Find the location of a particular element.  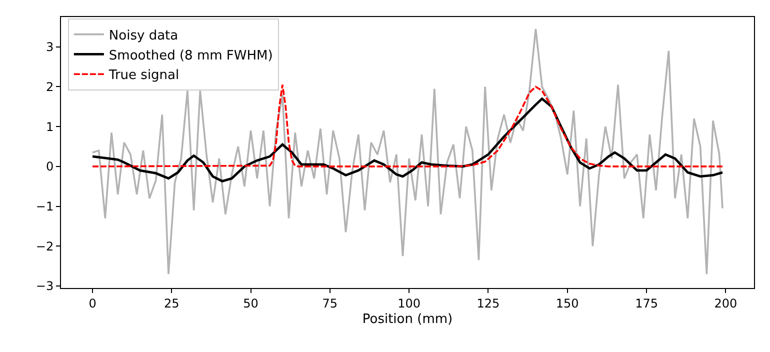

legend-label: True signal is located at coordinates (144, 76).